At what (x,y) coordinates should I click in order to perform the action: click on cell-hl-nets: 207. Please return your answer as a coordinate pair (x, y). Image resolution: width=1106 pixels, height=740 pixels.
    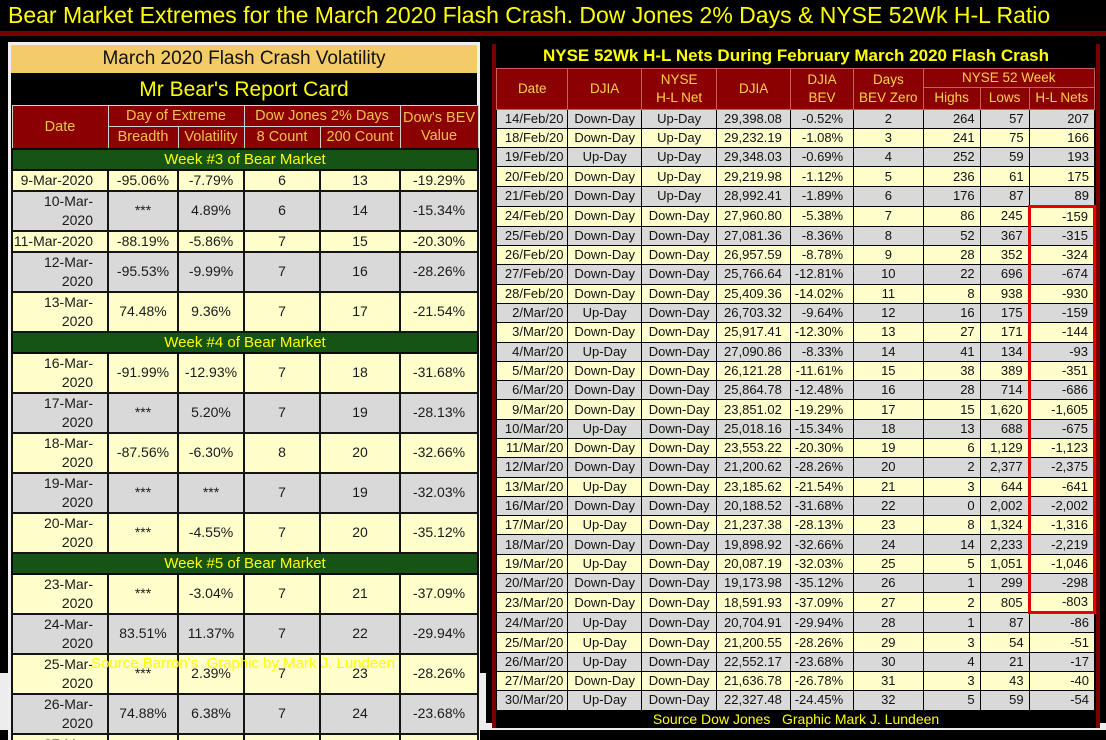
    Looking at the image, I should click on (1062, 118).